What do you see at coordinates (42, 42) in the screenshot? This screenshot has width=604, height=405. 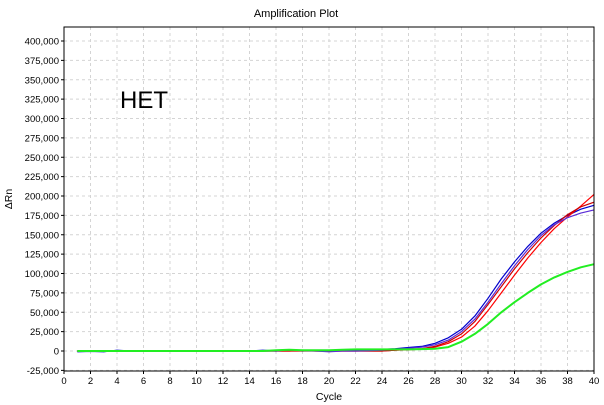 I see `y-tick-label: 400,000` at bounding box center [42, 42].